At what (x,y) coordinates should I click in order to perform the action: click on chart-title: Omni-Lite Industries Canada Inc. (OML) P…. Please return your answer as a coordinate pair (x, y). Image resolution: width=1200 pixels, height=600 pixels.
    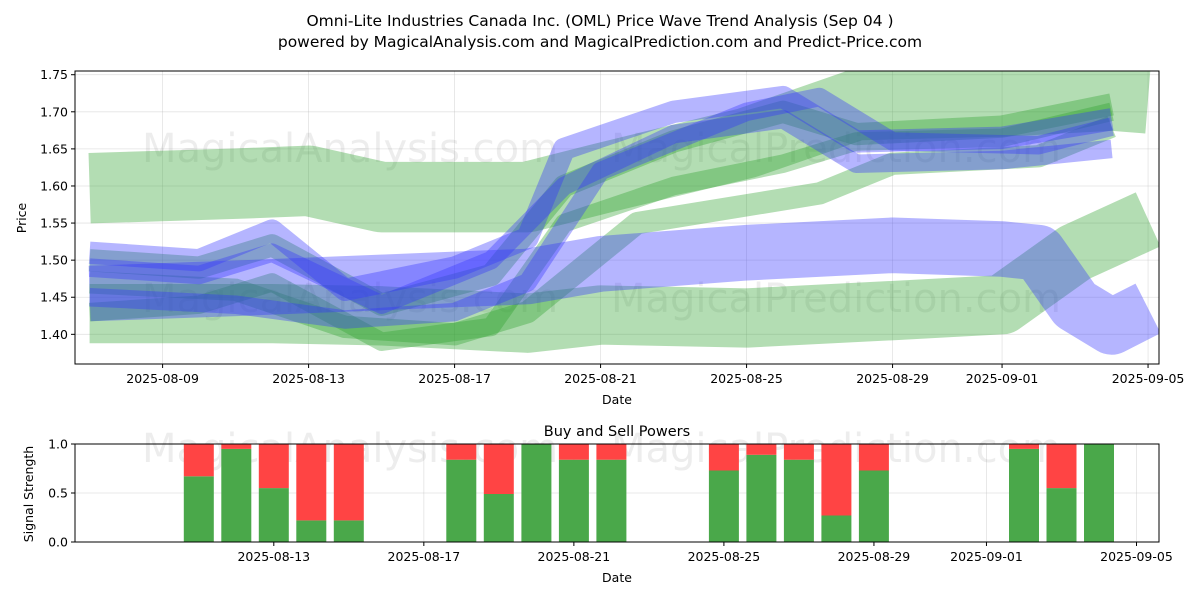
    Looking at the image, I should click on (599, 21).